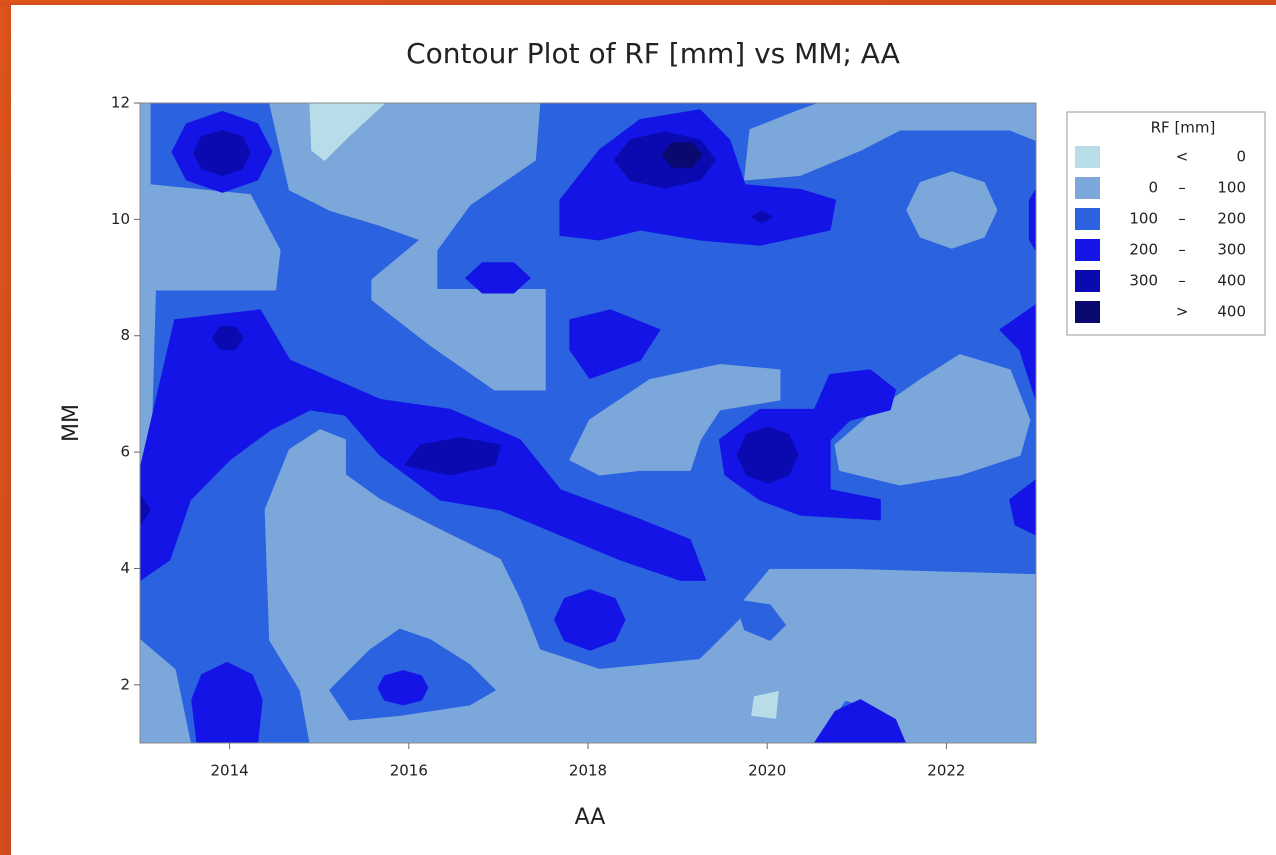  Describe the element at coordinates (120, 103) in the screenshot. I see `y-tick-label: 12` at that location.